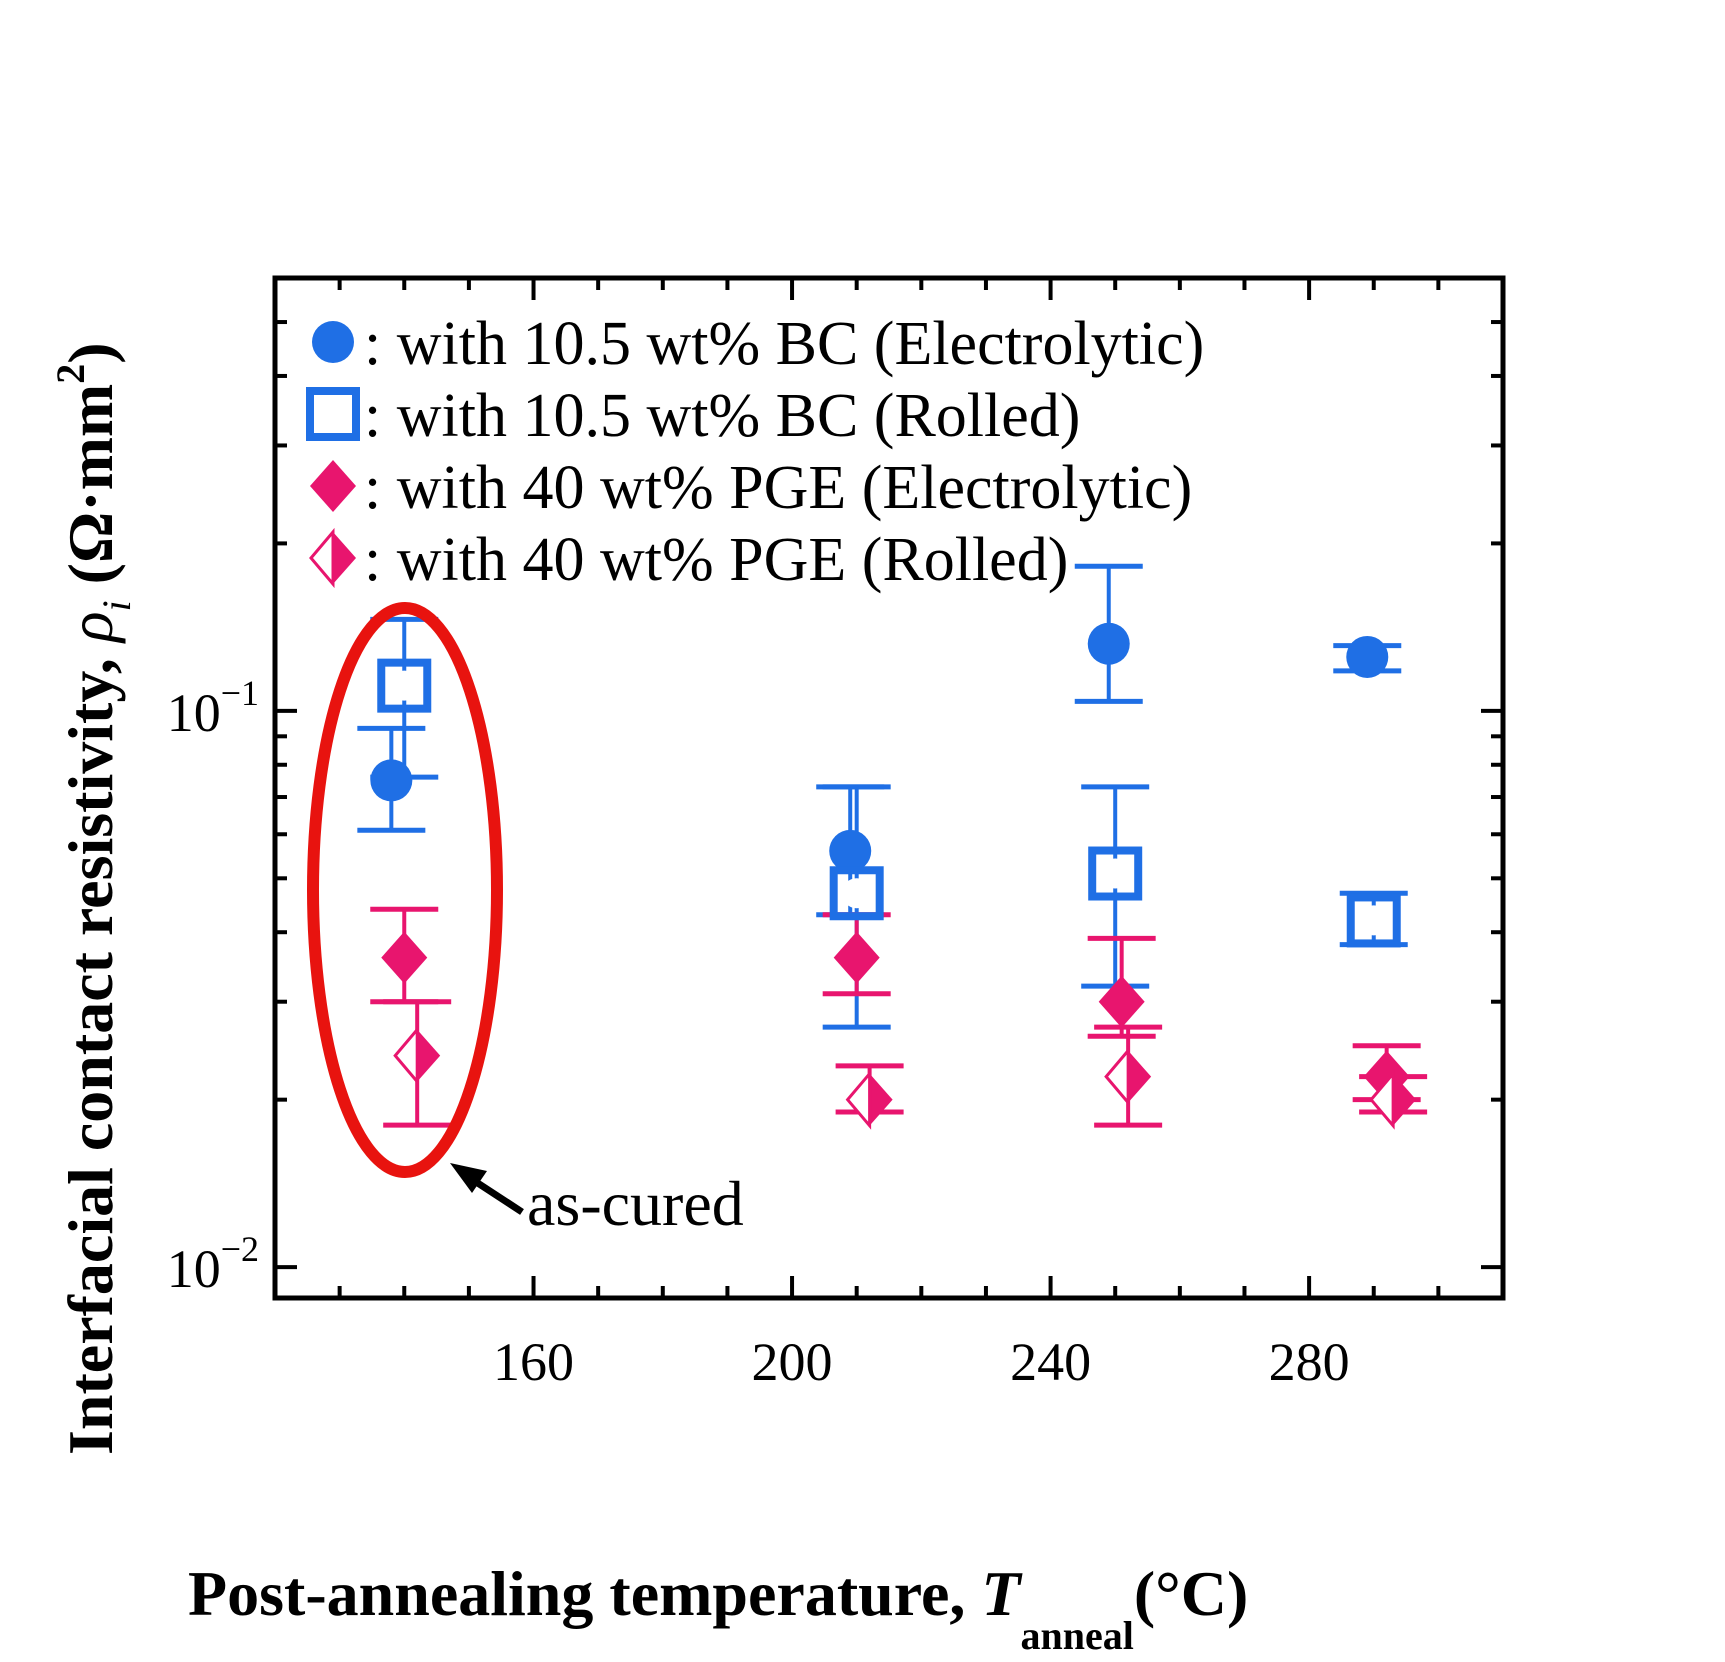 The width and height of the screenshot is (1725, 1662). Describe the element at coordinates (496, 1195) in the screenshot. I see `annotation-arrow-line` at that location.